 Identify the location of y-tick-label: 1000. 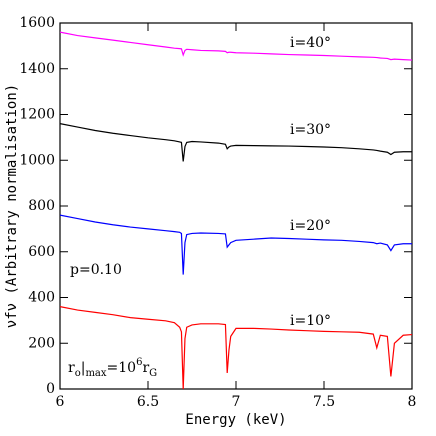
(37, 160).